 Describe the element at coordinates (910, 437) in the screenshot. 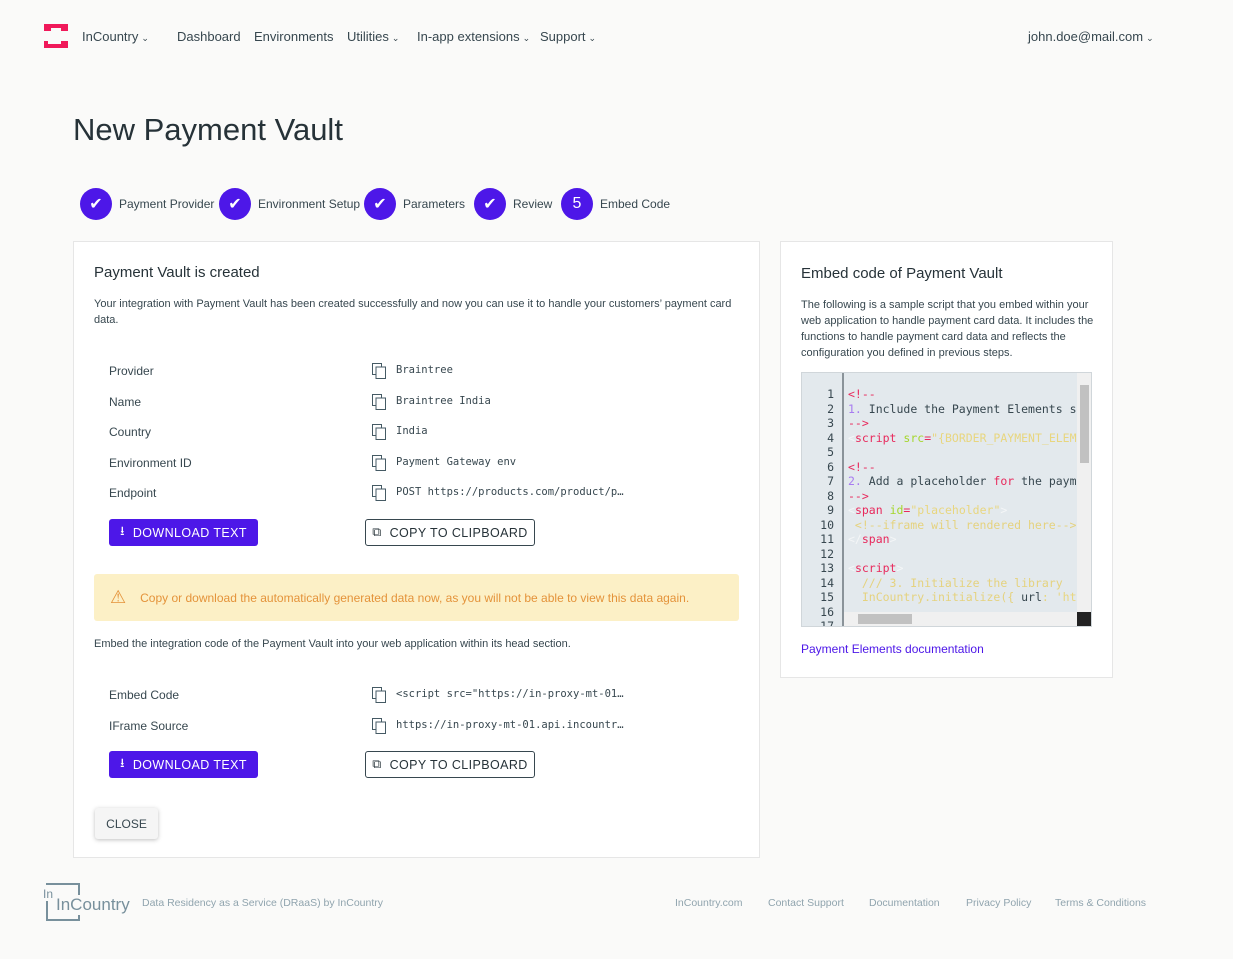

I see `code-token: src` at that location.